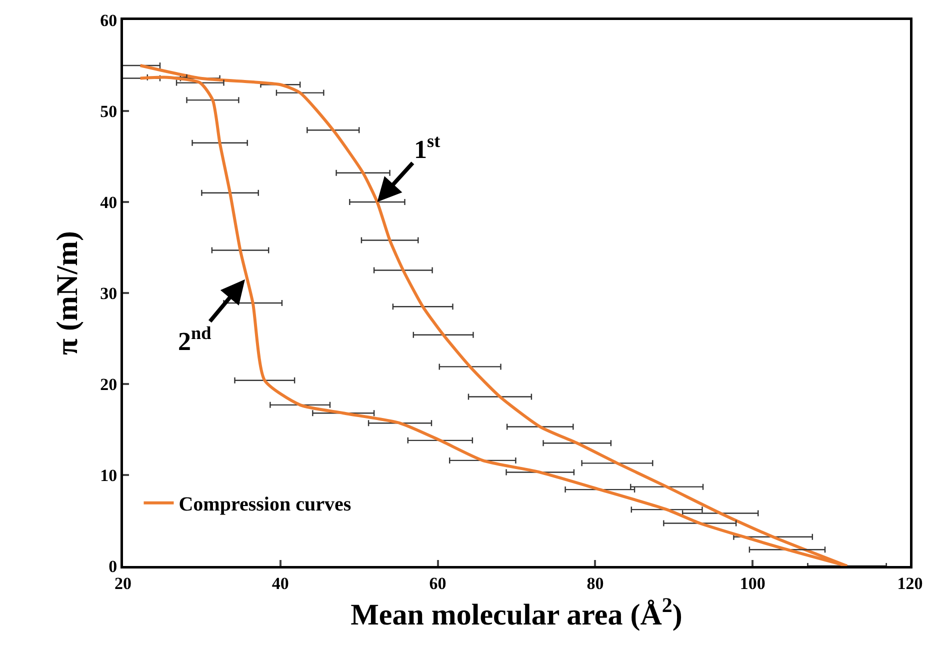 The image size is (930, 645). I want to click on y-tick-label: 60, so click(109, 20).